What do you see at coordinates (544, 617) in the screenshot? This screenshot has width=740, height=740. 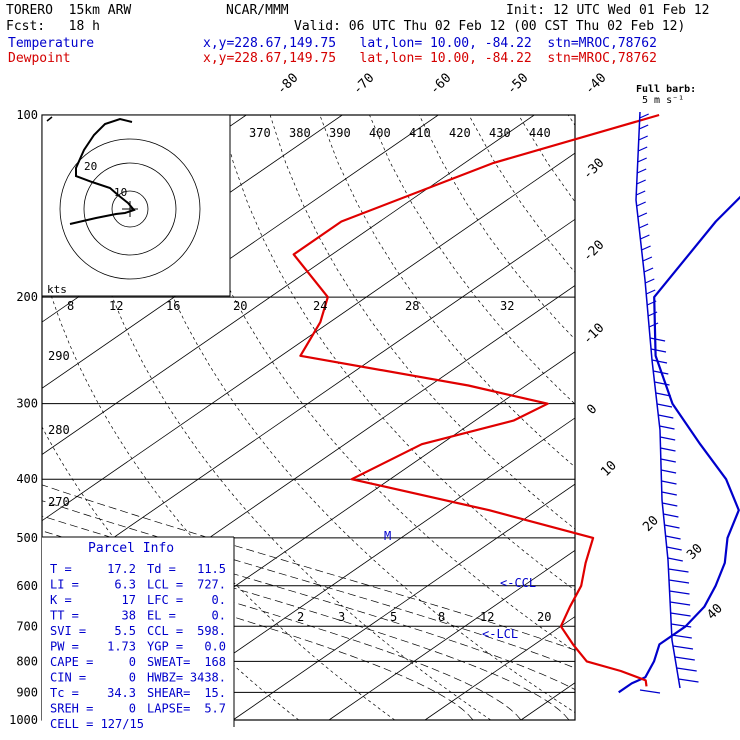 I see `mixing-ratio-label: 20` at bounding box center [544, 617].